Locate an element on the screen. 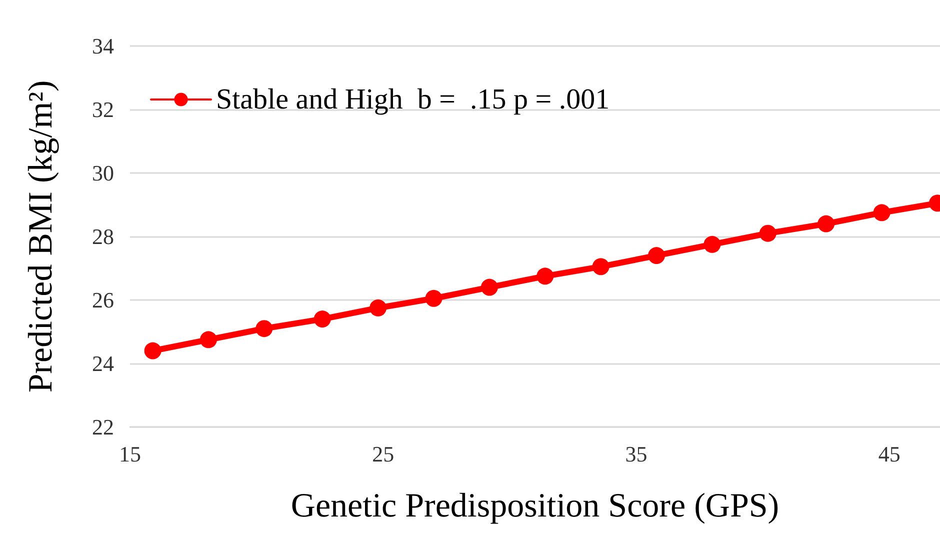 This screenshot has height=533, width=940. x-tick-label: 15 is located at coordinates (130, 454).